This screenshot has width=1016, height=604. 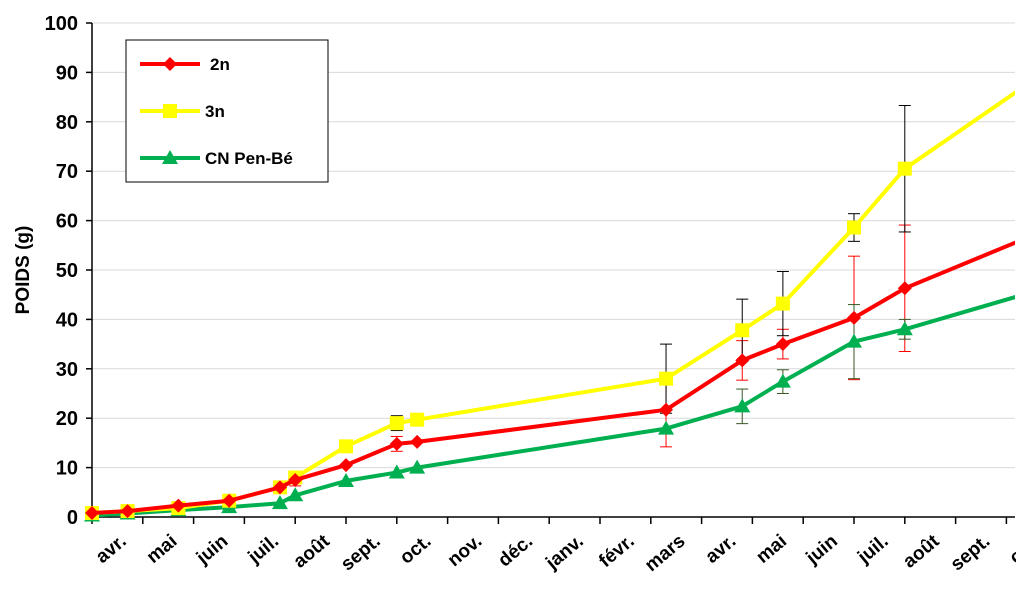 What do you see at coordinates (67, 320) in the screenshot?
I see `y-tick-label: 40` at bounding box center [67, 320].